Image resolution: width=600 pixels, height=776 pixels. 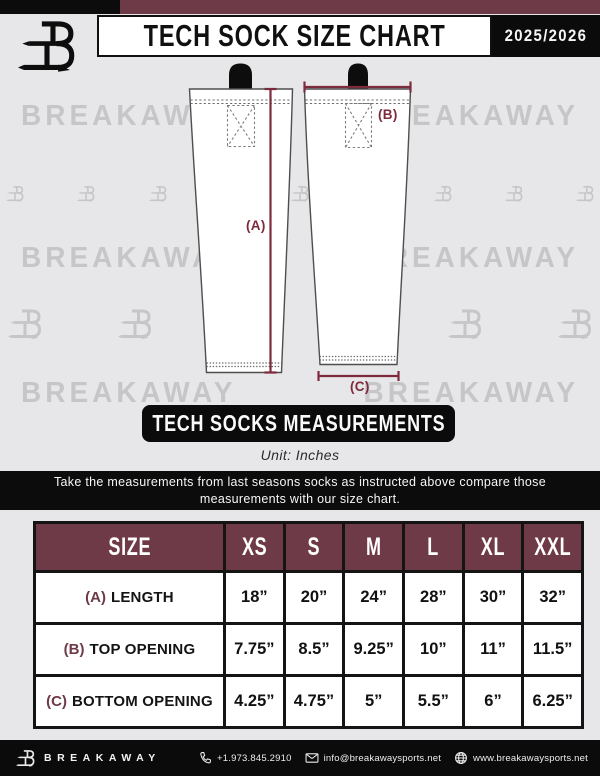 What do you see at coordinates (357, 227) in the screenshot?
I see `sock-back-outline` at bounding box center [357, 227].